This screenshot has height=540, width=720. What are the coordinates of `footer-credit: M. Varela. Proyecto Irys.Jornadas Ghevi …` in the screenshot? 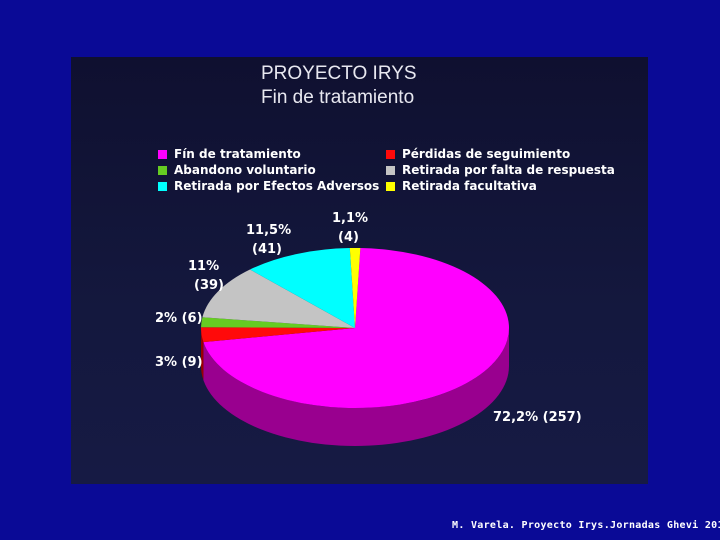 It's located at (586, 525).